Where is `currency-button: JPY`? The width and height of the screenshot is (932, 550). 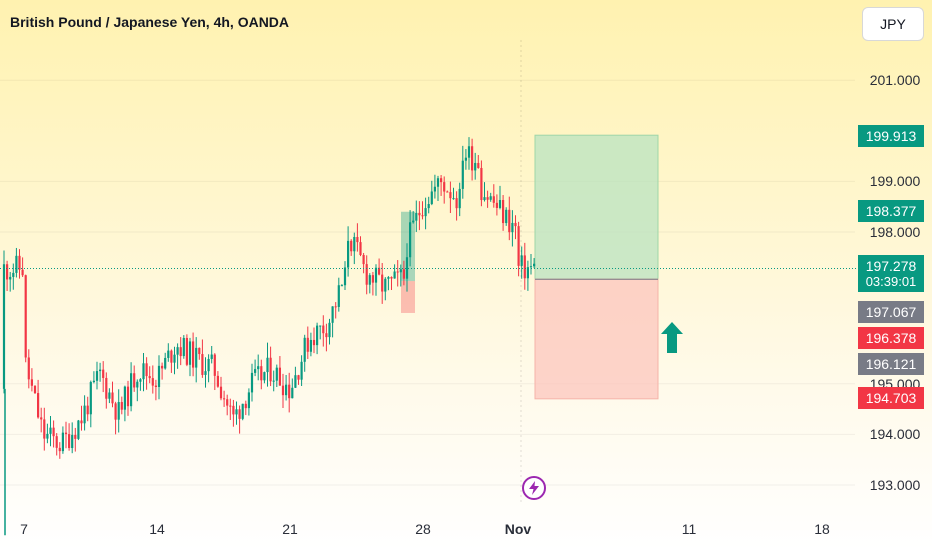
currency-button: JPY is located at coordinates (893, 24).